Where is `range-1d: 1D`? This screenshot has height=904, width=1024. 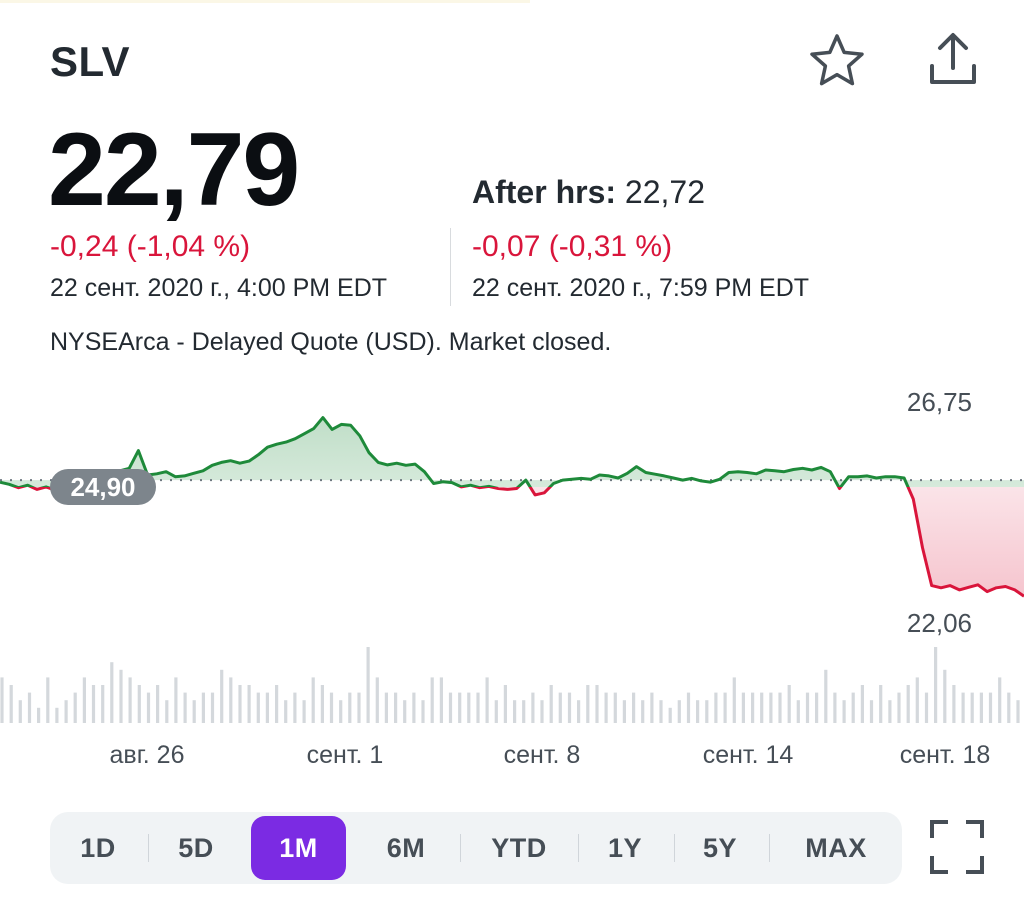 range-1d: 1D is located at coordinates (98, 848).